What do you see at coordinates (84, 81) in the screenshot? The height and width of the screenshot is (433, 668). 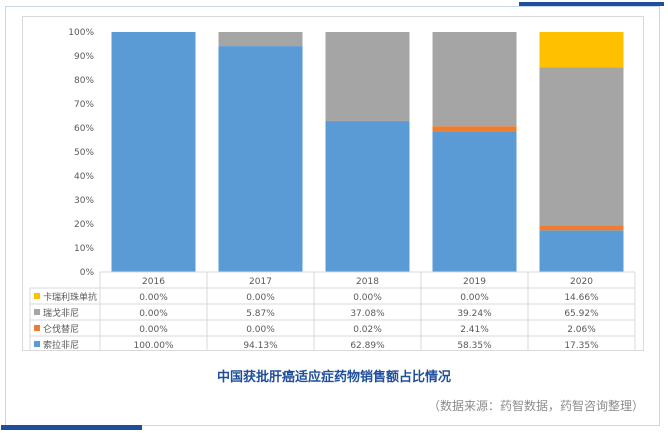 I see `y-tick-label: 80%` at bounding box center [84, 81].